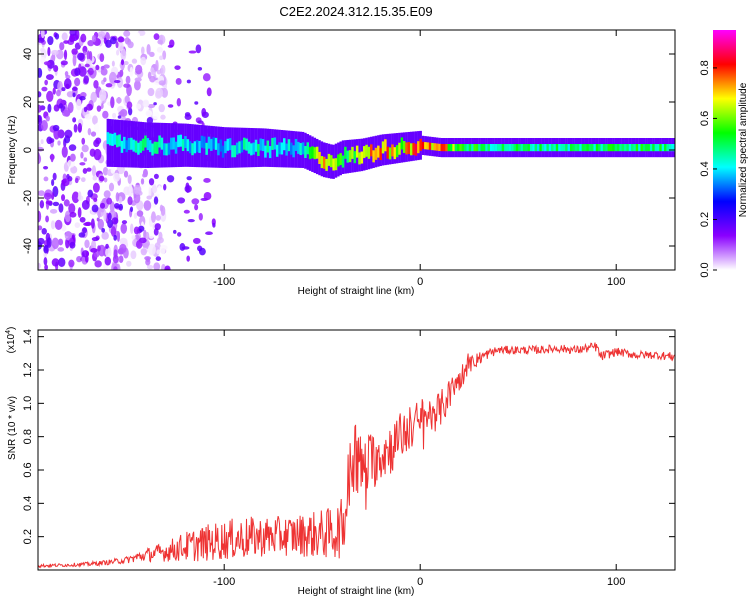 The width and height of the screenshot is (750, 600). I want to click on snr-scale-note: (x104), so click(11, 340).